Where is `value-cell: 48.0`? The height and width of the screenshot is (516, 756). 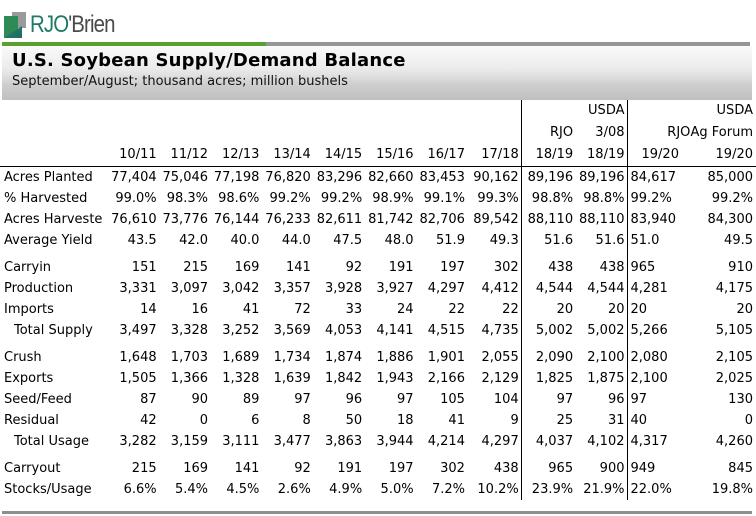 value-cell: 48.0 is located at coordinates (399, 240).